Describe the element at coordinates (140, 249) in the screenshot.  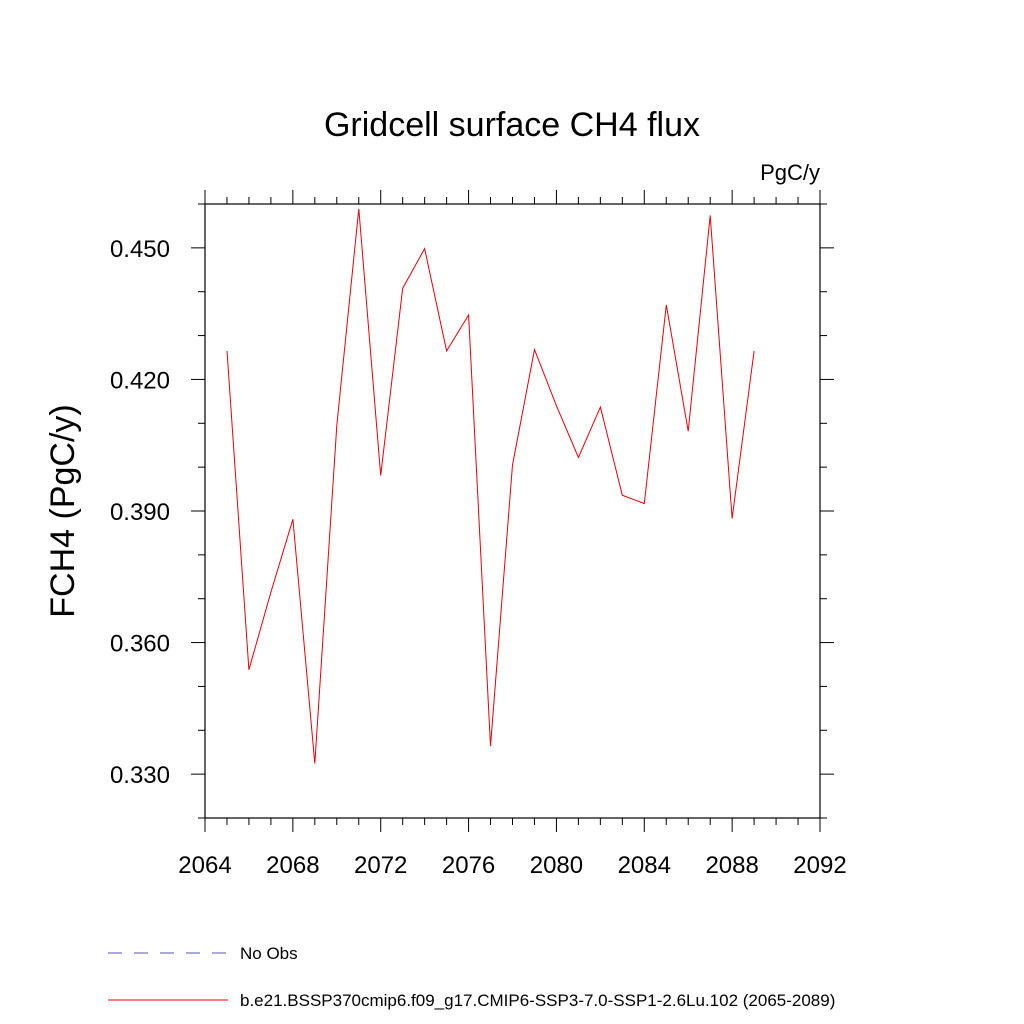
I see `y-tick-label: 0.450` at that location.